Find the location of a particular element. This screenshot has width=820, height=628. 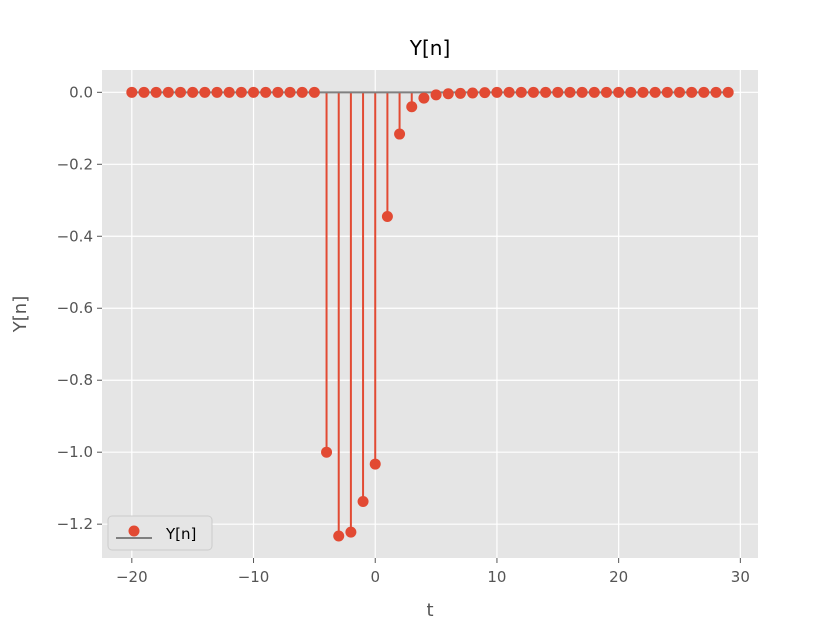

legend-label: Y[n] is located at coordinates (180, 534).